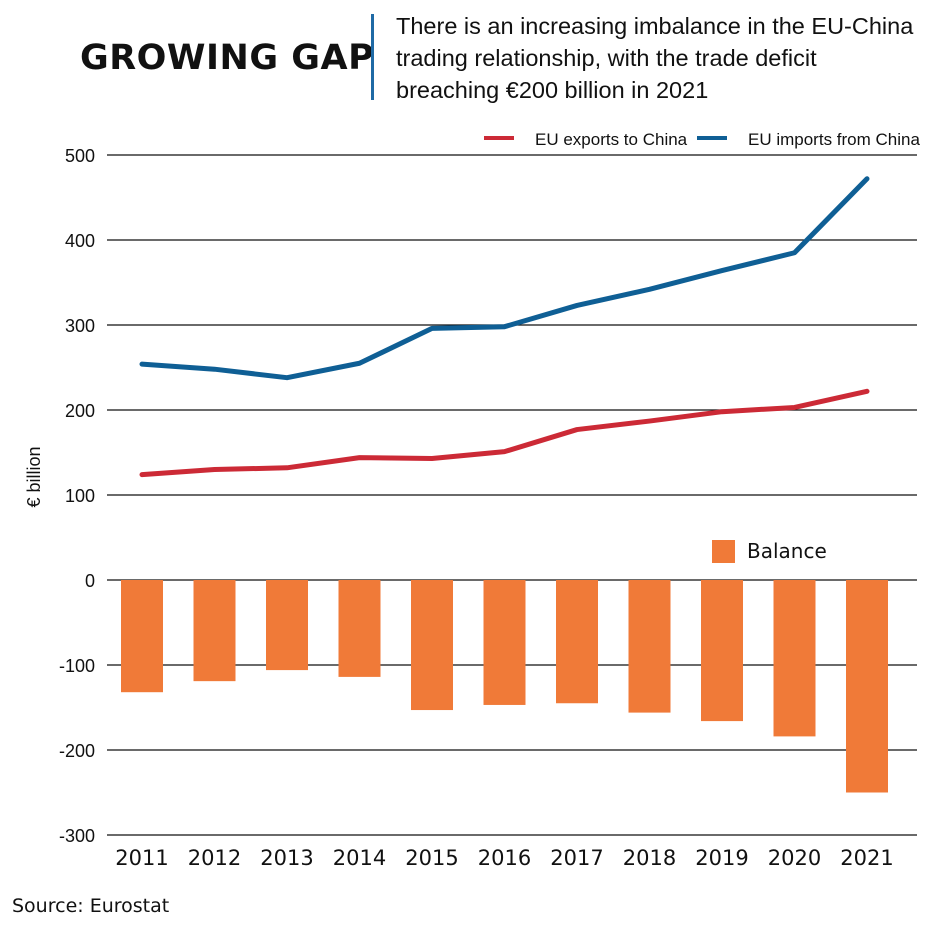 This screenshot has height=925, width=940. What do you see at coordinates (787, 551) in the screenshot?
I see `legend-label: Balance` at bounding box center [787, 551].